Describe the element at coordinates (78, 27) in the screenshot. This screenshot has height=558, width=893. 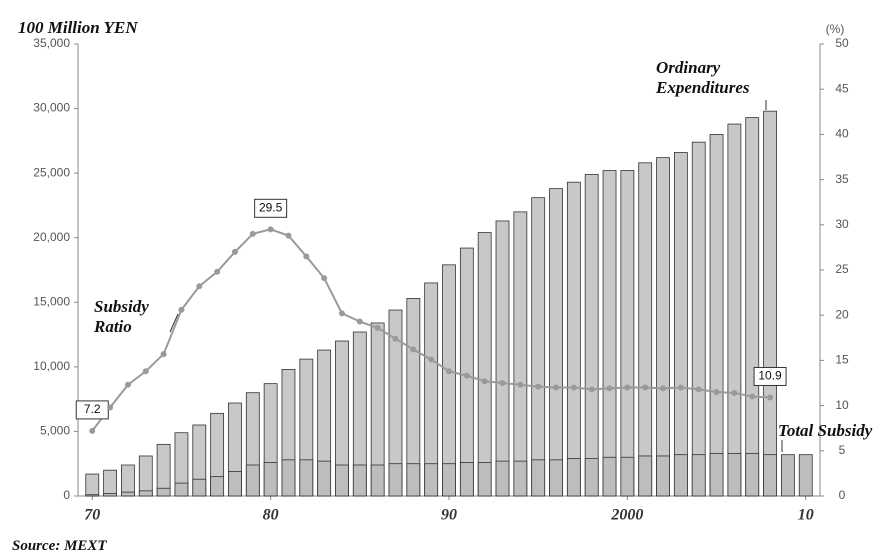
I see `chart-title: 100 Million YEN` at that location.